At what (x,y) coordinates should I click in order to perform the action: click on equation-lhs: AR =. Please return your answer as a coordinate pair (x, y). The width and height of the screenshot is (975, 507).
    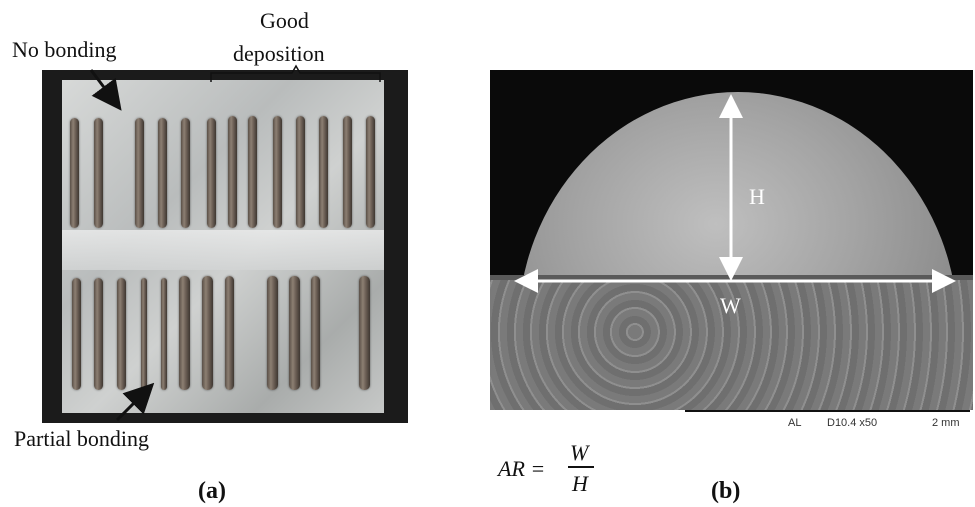
    Looking at the image, I should click on (522, 468).